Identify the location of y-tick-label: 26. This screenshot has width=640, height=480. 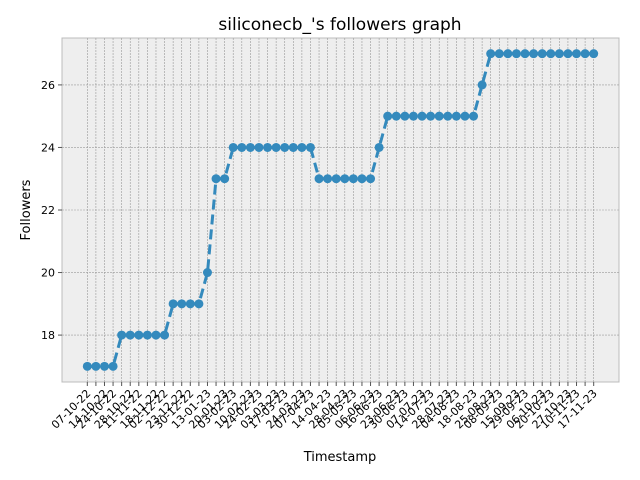
(48, 85).